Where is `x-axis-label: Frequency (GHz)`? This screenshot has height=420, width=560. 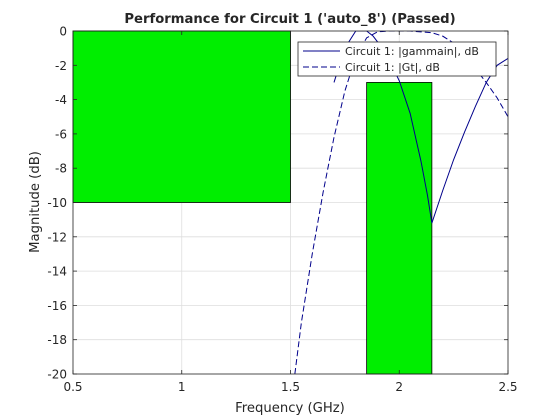 x-axis-label: Frequency (GHz) is located at coordinates (290, 408).